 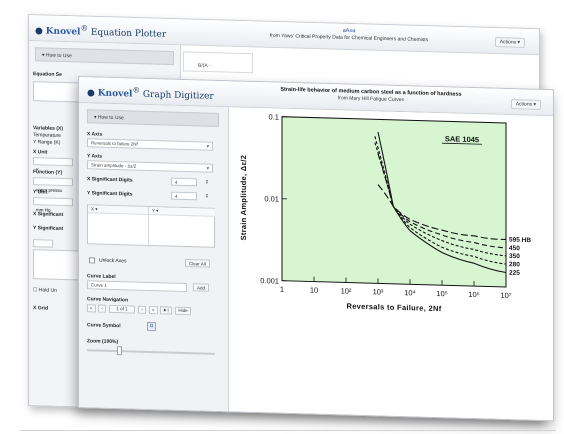 I want to click on x-tick-label: 1, so click(x=282, y=289).